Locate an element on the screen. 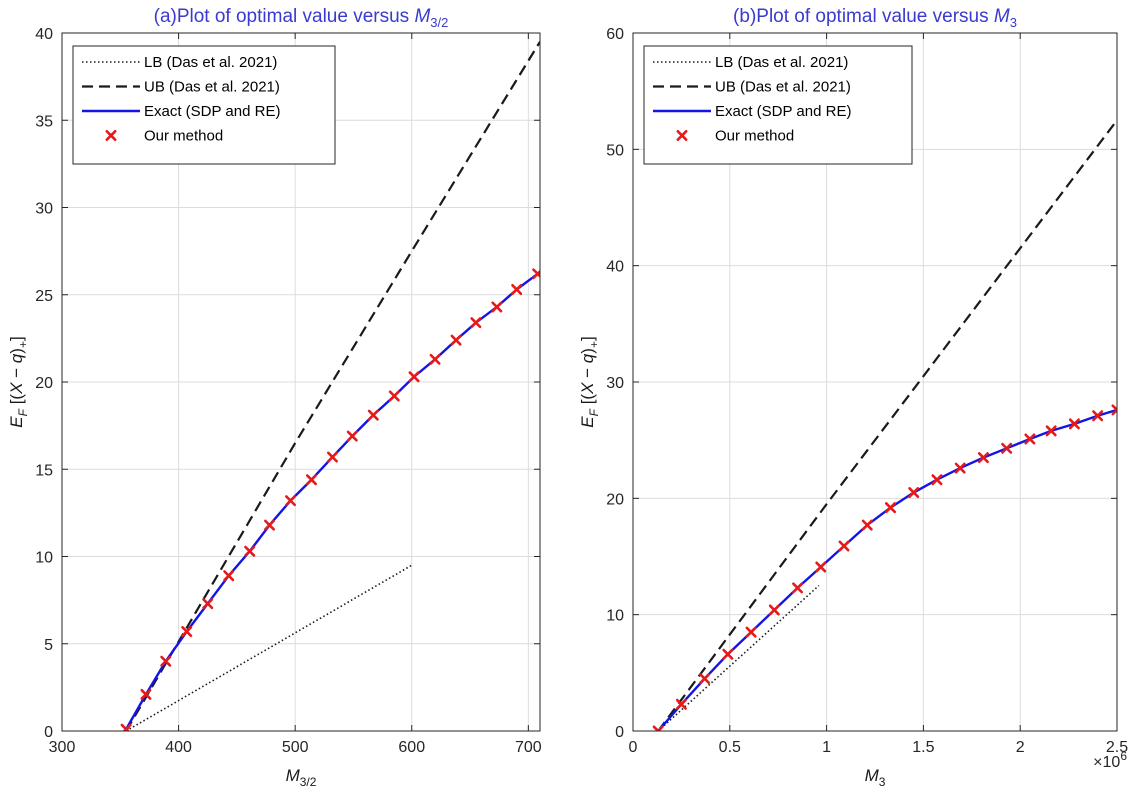  legend-label: Exact (SDP and RE) is located at coordinates (212, 111).